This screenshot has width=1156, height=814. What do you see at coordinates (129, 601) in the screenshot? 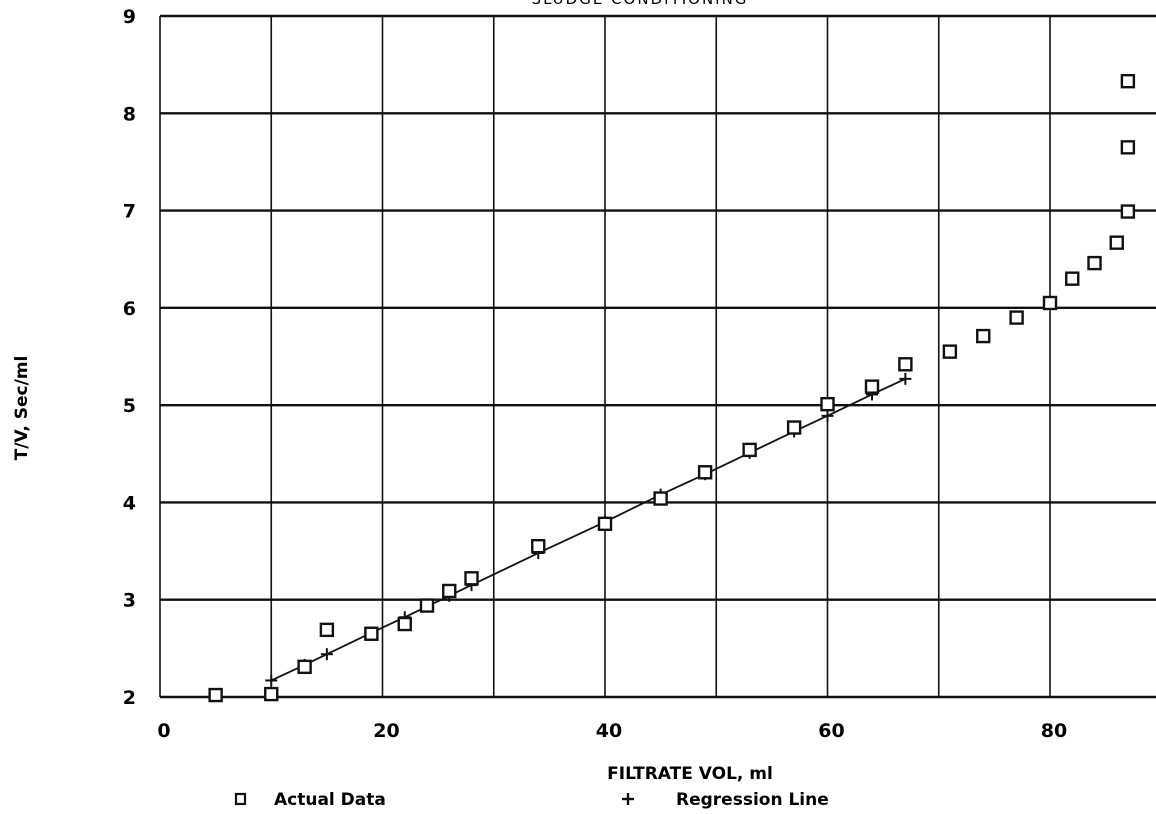
I see `y-tick-label: 3` at bounding box center [129, 601].